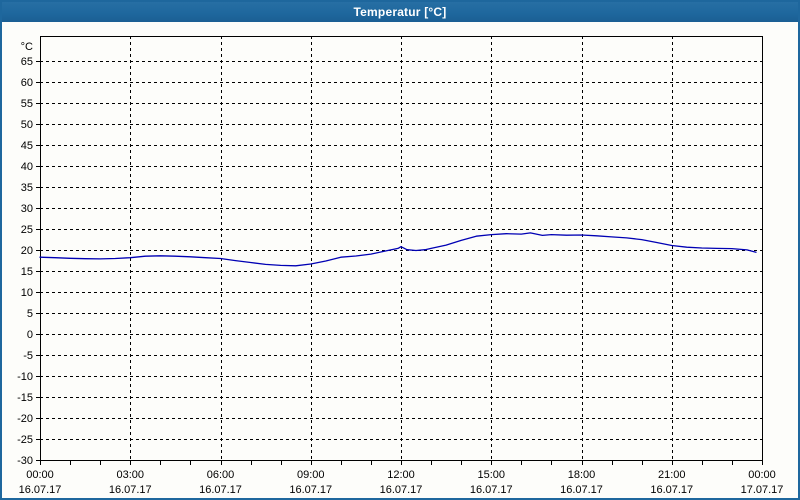 This screenshot has width=800, height=500. I want to click on y-tick-label: -25, so click(25, 440).